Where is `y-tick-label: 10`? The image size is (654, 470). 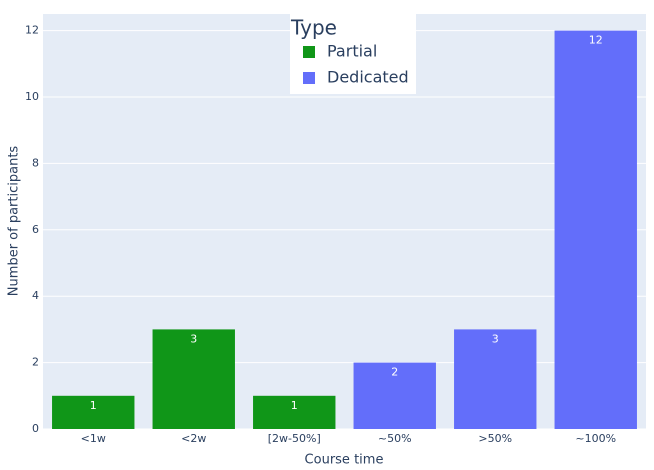 y-tick-label: 10 is located at coordinates (32, 96).